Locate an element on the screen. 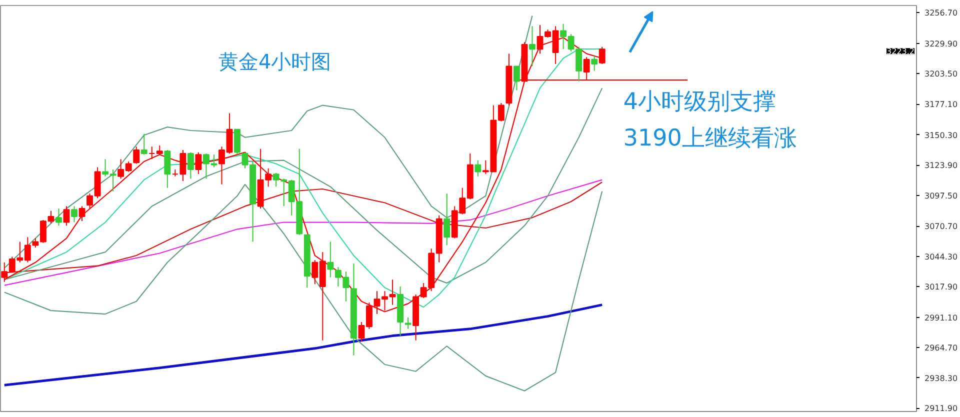  line-series is located at coordinates (303, 345).